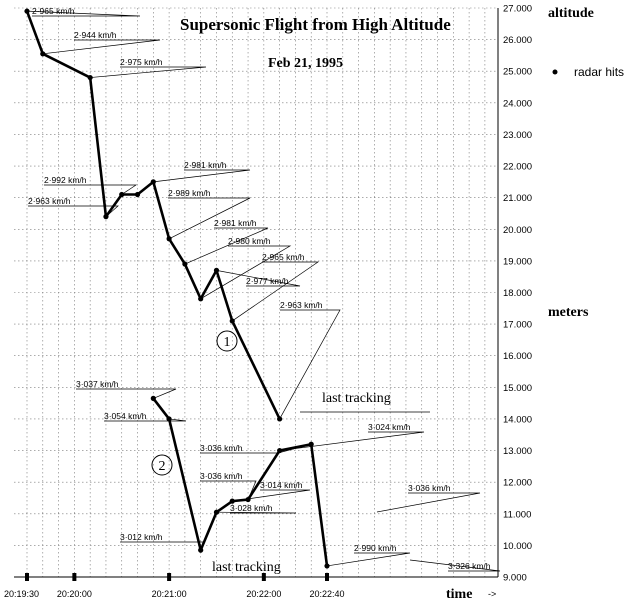  What do you see at coordinates (517, 546) in the screenshot?
I see `y-tick-label: 10.000` at bounding box center [517, 546].